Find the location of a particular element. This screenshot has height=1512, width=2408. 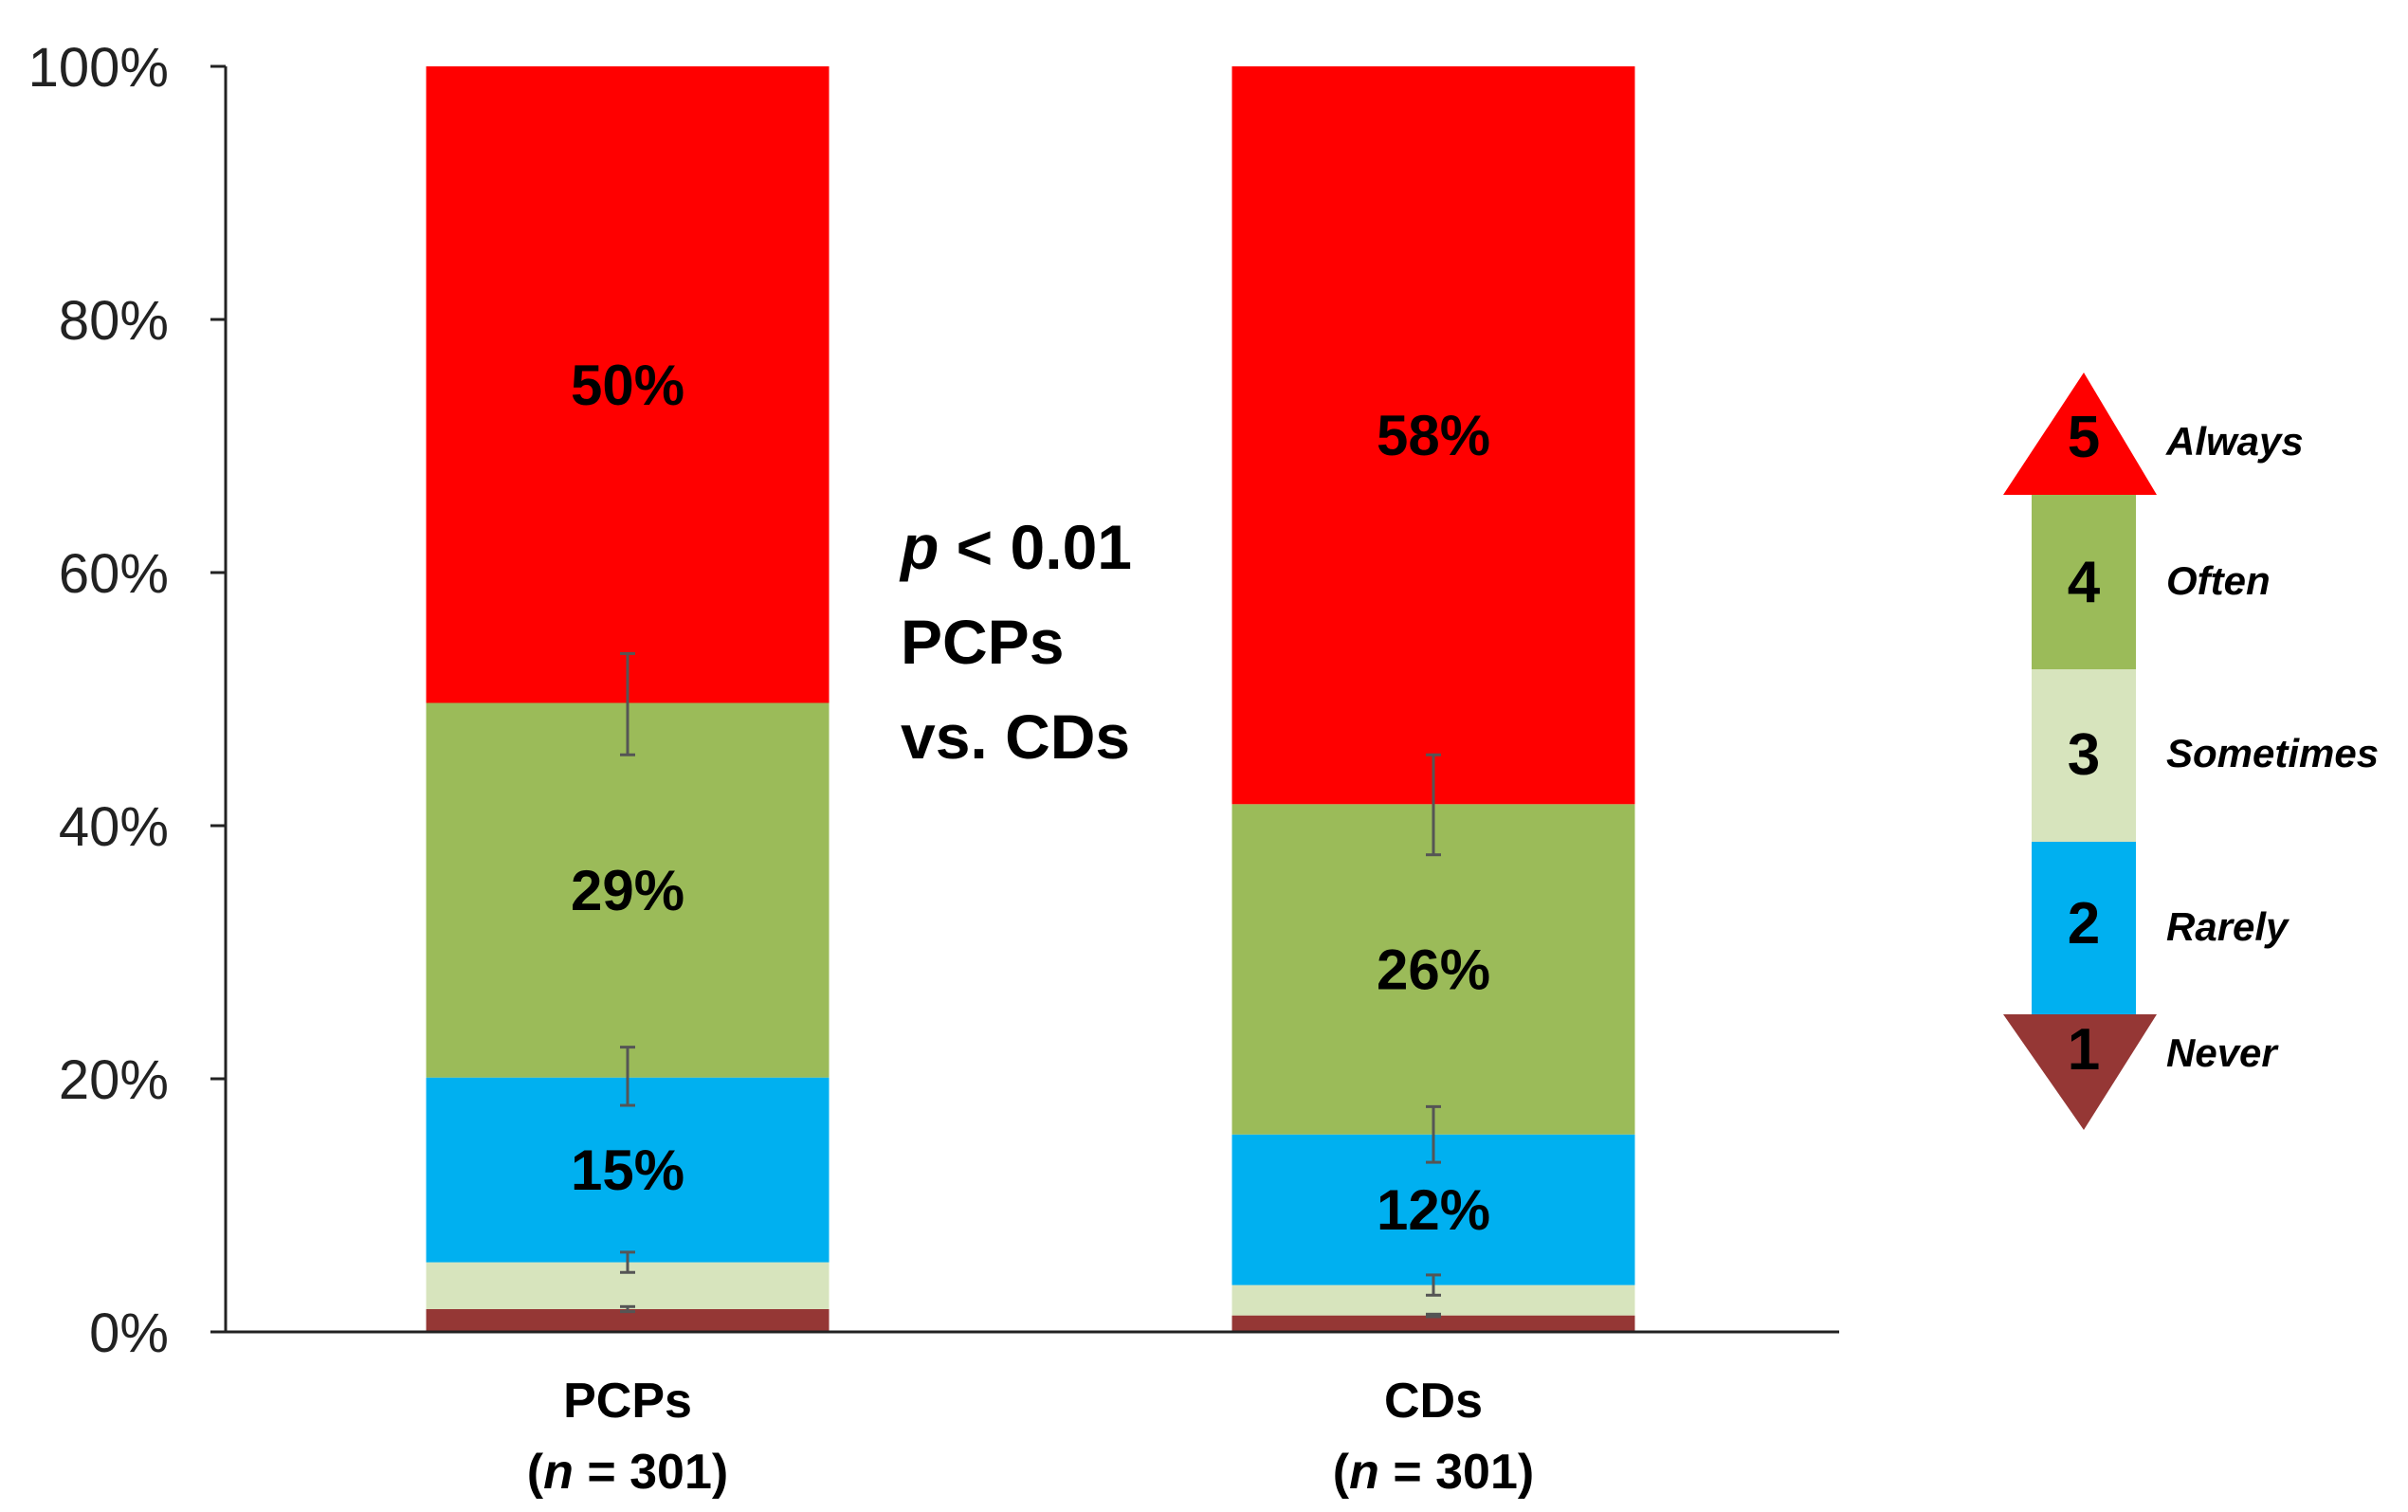

label-cds-rarely: 12% is located at coordinates (1433, 1210).